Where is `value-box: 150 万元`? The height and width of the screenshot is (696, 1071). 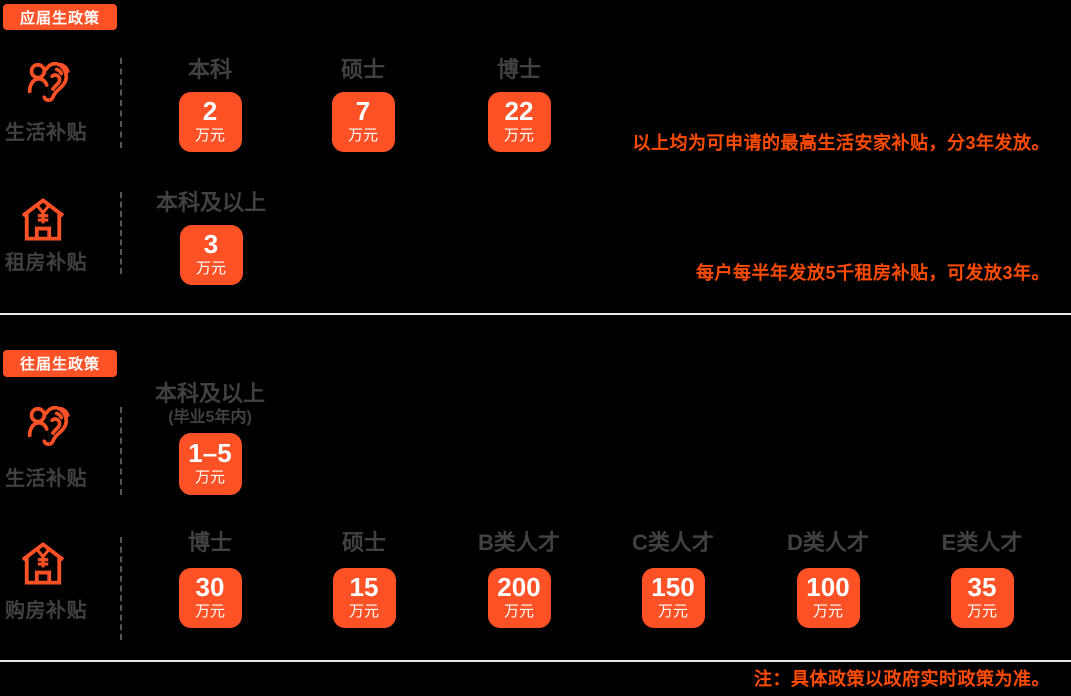 value-box: 150 万元 is located at coordinates (673, 598).